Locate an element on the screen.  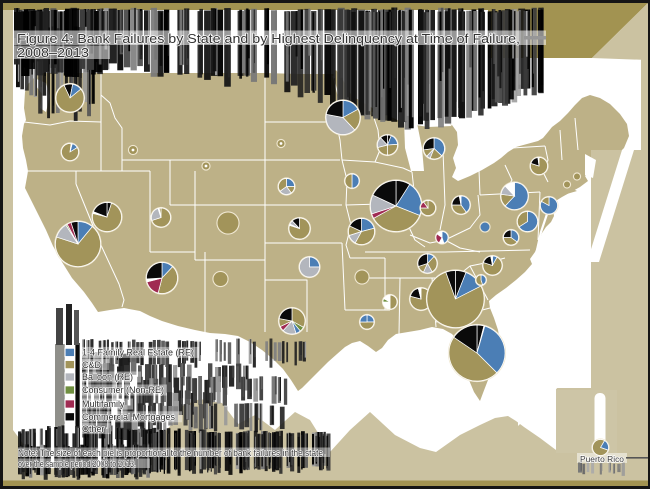
svg-text: Puerto Rico is located at coordinates (602, 459).